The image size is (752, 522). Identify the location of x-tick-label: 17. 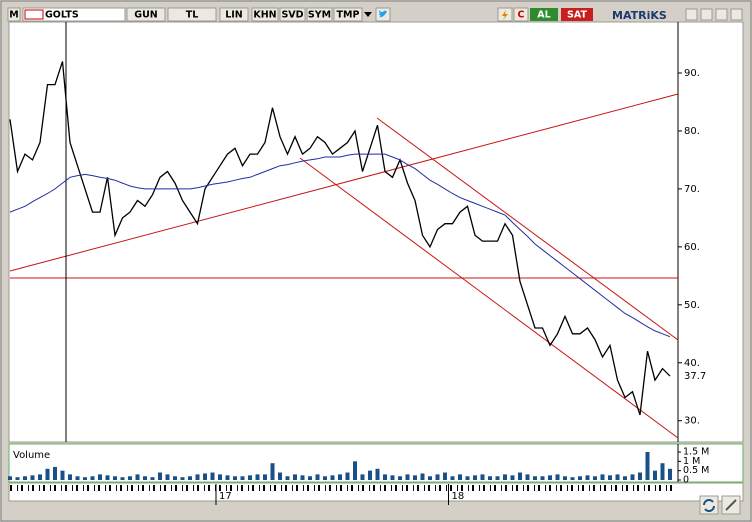
(225, 496).